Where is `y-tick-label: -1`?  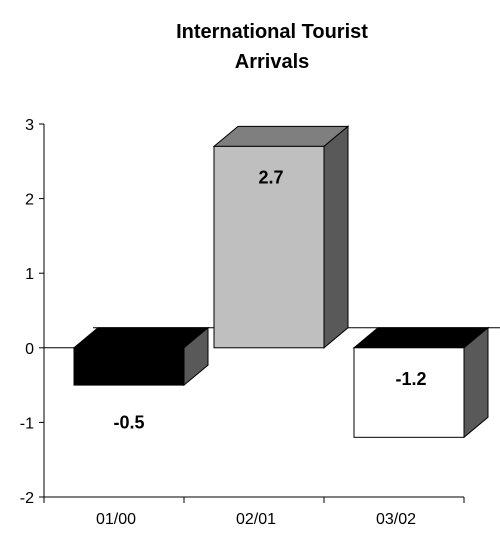 y-tick-label: -1 is located at coordinates (27, 423).